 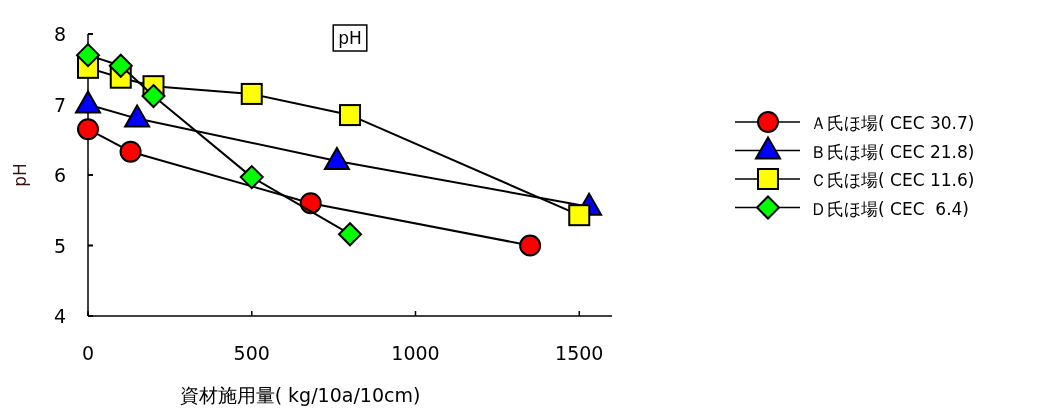 I want to click on y-axis-title: pH, so click(x=20, y=175).